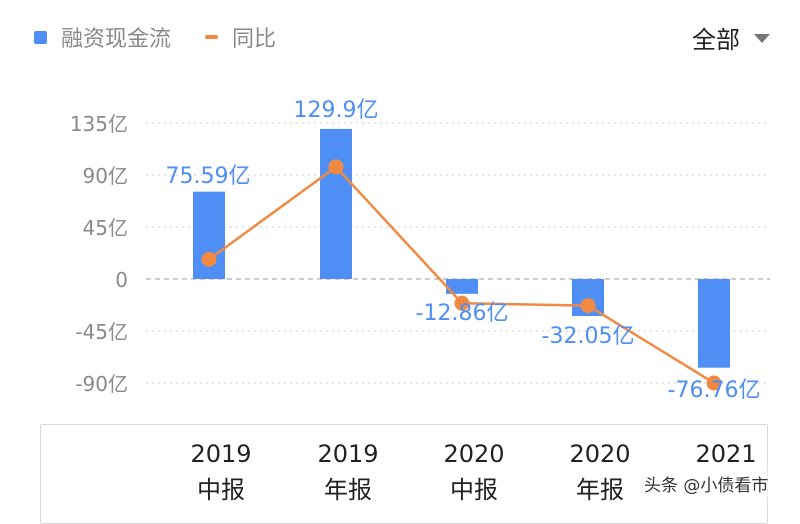 This screenshot has height=524, width=800. What do you see at coordinates (706, 483) in the screenshot?
I see `watermark-text: 头条 @小债看市` at bounding box center [706, 483].